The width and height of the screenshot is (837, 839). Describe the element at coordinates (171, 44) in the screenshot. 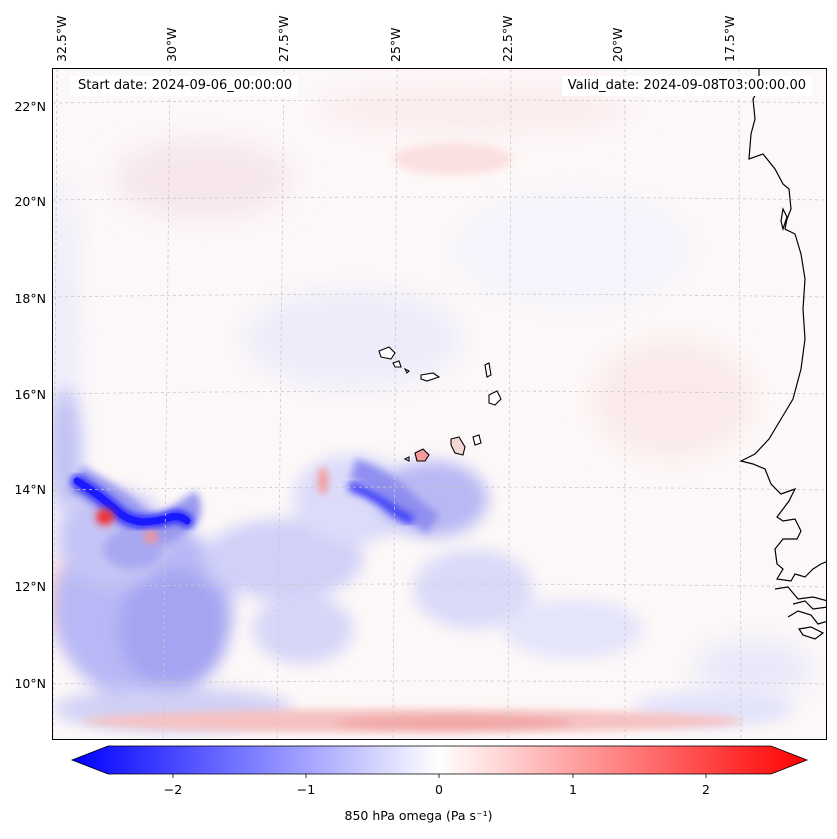

I see `lon-label-30w: 30°W` at that location.